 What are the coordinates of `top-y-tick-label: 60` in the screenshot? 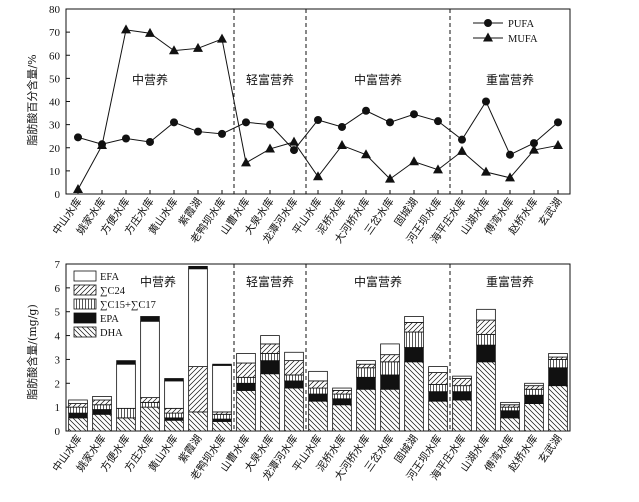 It's located at (55, 56).